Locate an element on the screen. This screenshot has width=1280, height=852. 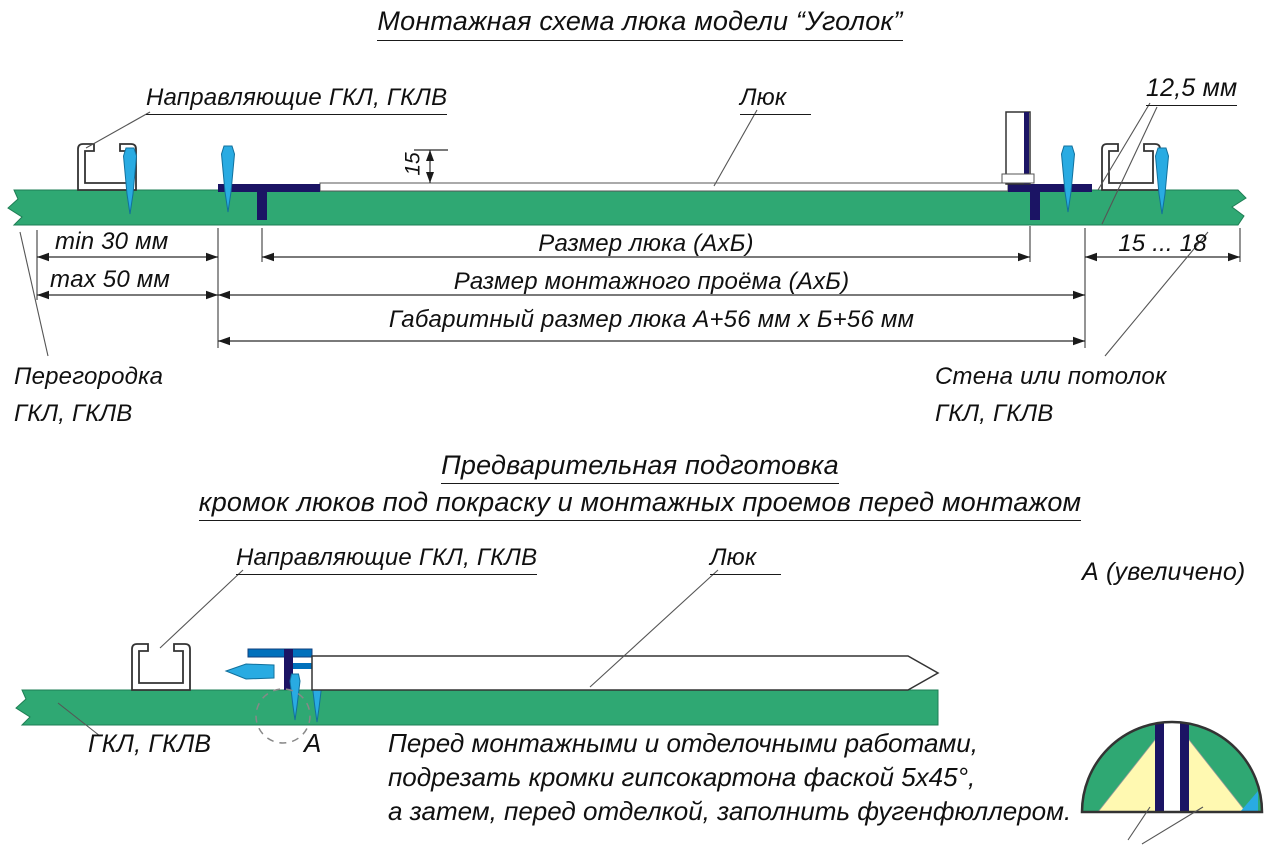
dim-opening: Размер монтажного проёма (АхБ) is located at coordinates (651, 281).